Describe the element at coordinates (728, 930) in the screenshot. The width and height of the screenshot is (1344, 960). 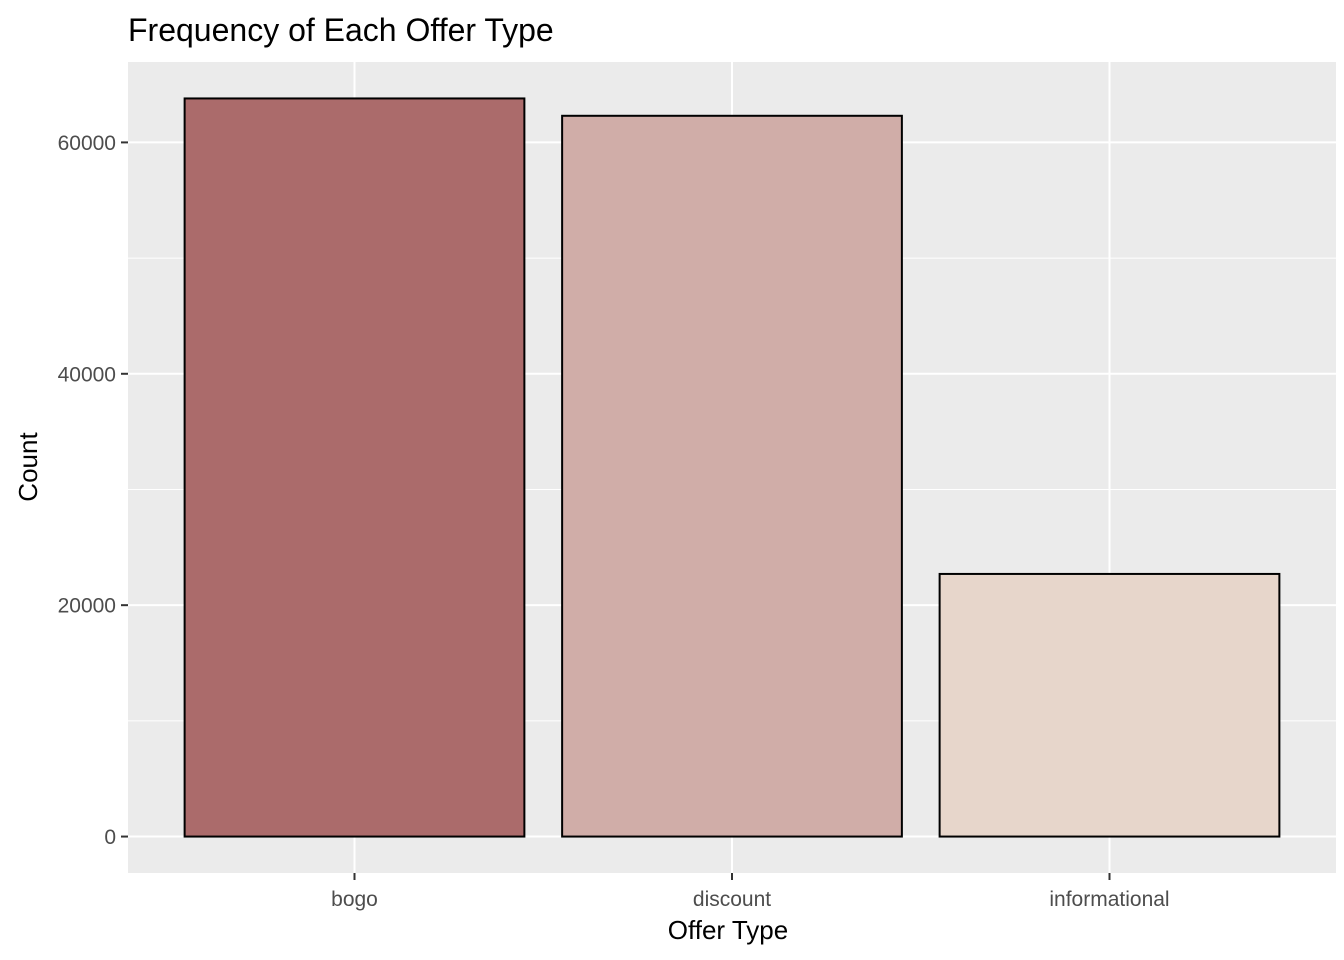
I see `x-axis-title: Offer Type` at that location.